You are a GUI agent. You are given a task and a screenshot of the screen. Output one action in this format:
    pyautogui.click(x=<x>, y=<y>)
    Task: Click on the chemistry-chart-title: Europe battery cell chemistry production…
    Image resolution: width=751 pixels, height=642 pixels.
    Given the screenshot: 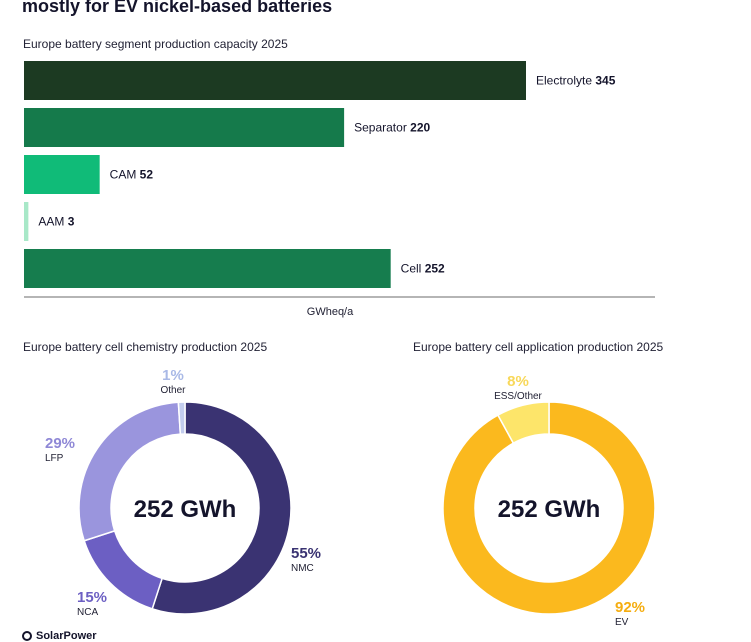 What is the action you would take?
    pyautogui.click(x=145, y=347)
    